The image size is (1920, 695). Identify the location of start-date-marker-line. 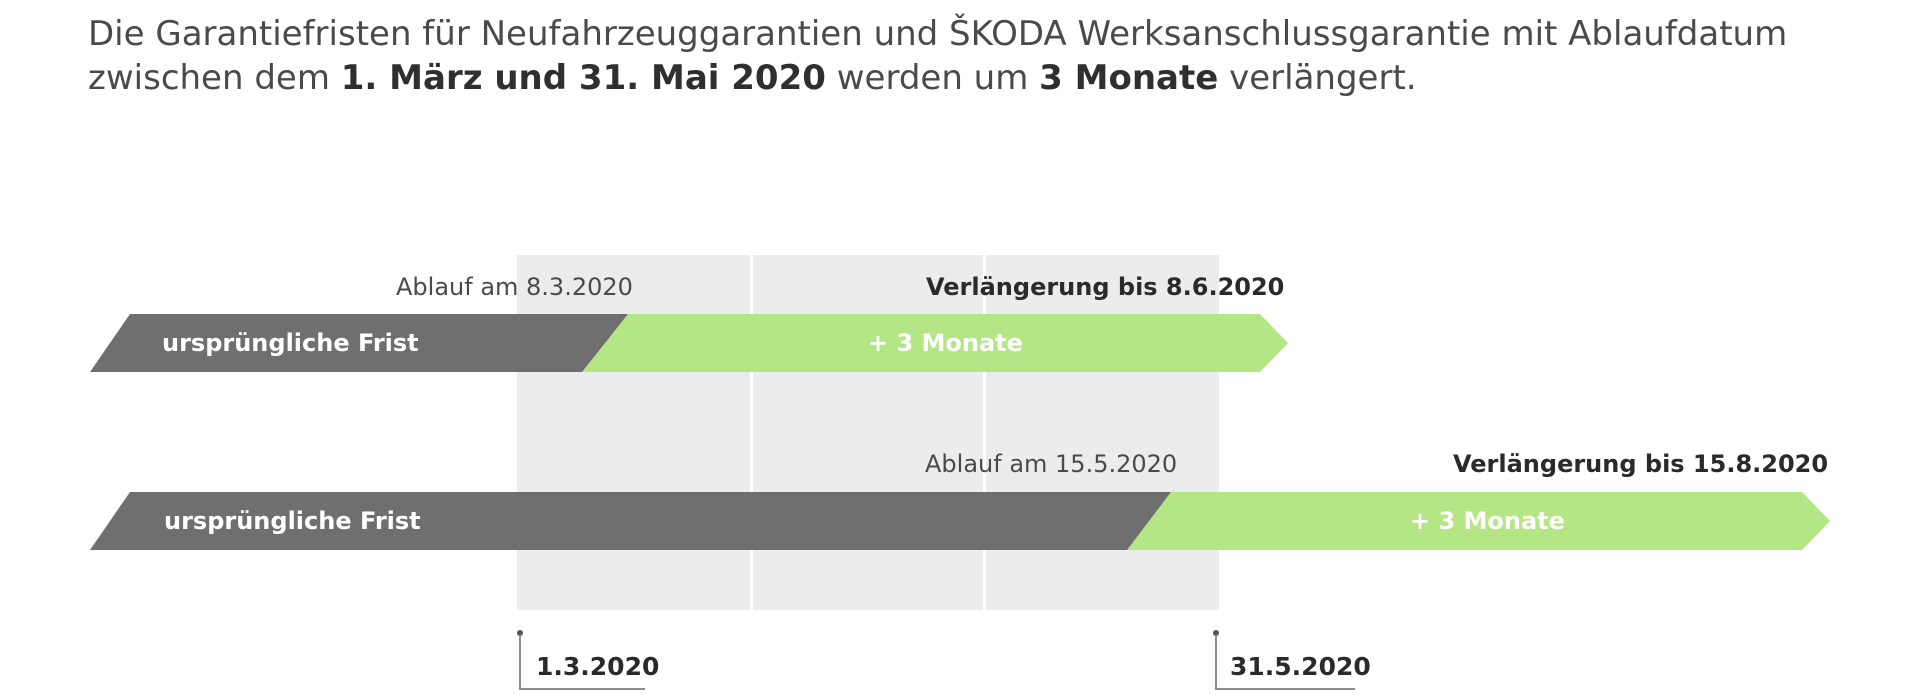
(520, 662).